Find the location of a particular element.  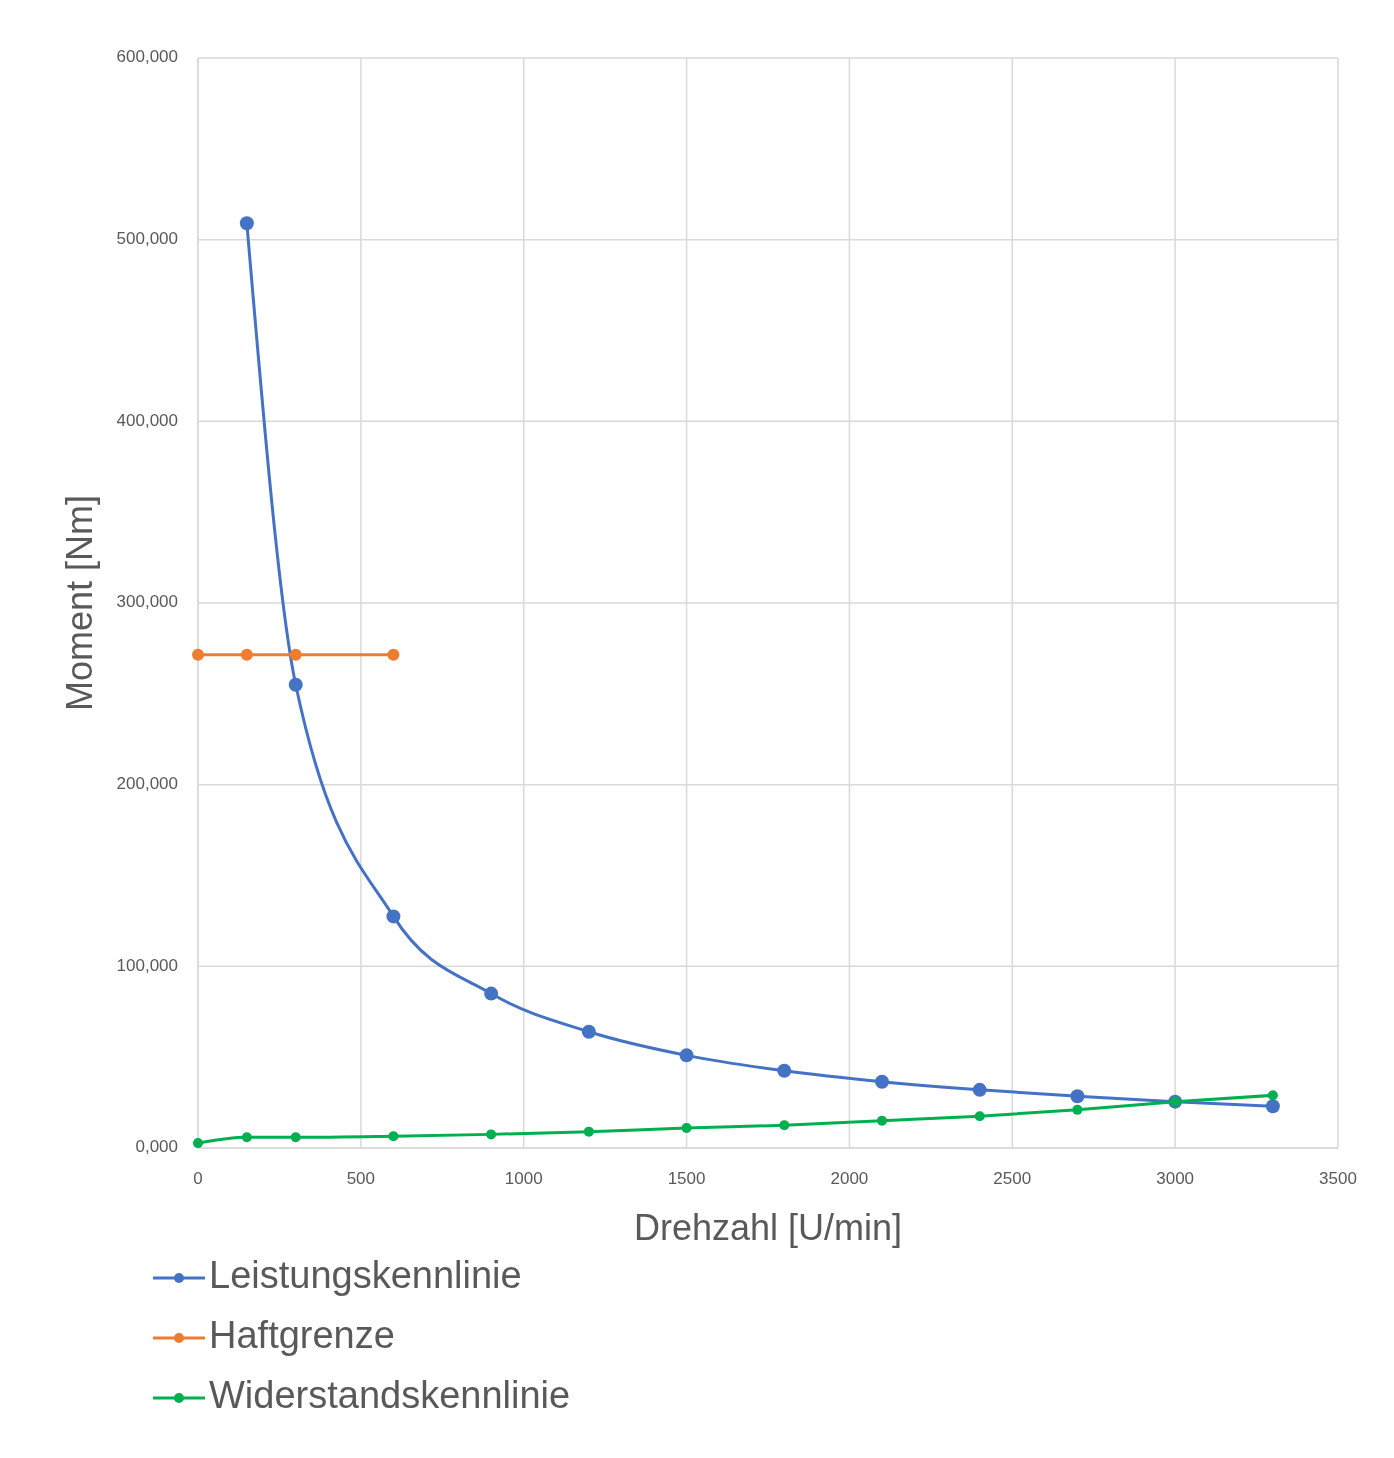

legend-label: Leistungskennlinie is located at coordinates (365, 1275).